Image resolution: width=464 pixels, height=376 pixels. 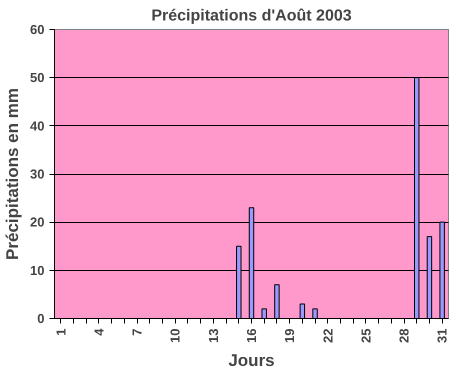 I want to click on y-tick-label: 20, so click(x=37, y=222).